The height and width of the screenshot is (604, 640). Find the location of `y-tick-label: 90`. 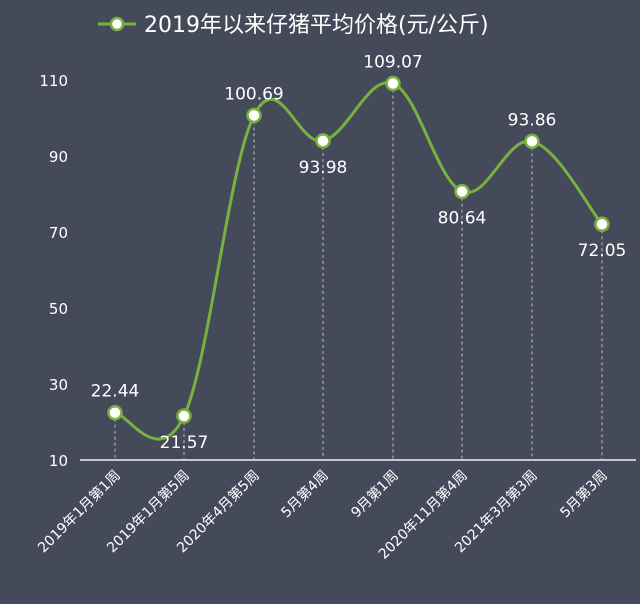

y-tick-label: 90 is located at coordinates (58, 157).